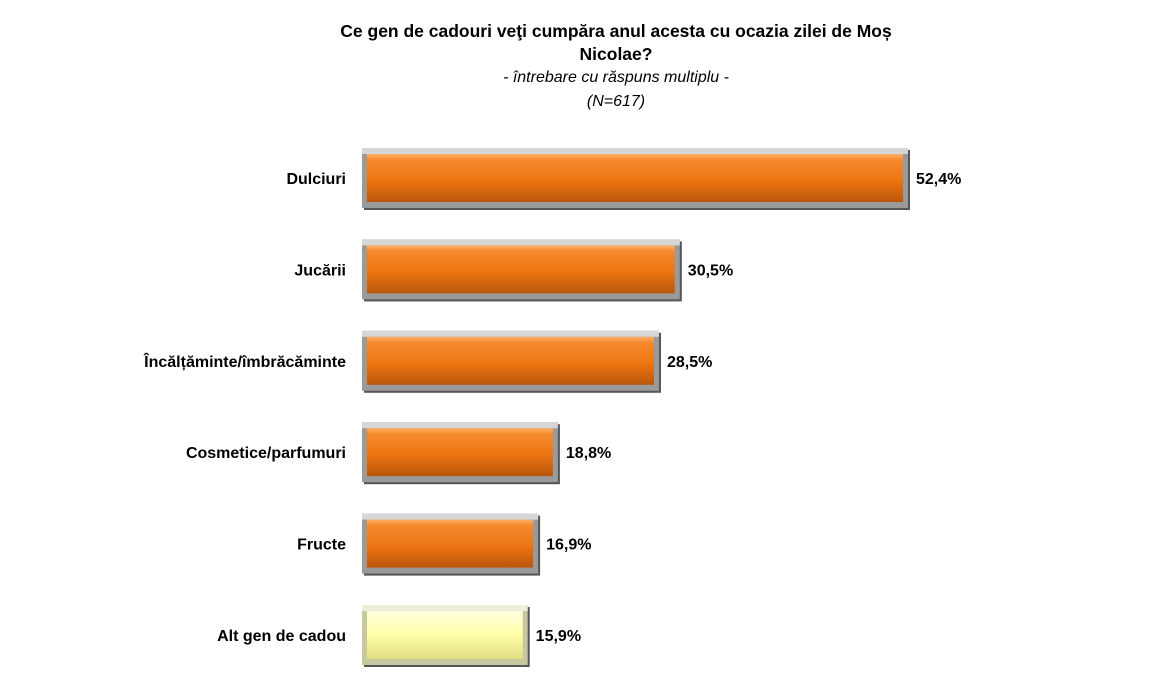 Image resolution: width=1152 pixels, height=686 pixels. Describe the element at coordinates (588, 453) in the screenshot. I see `value-label: 18,8%` at that location.